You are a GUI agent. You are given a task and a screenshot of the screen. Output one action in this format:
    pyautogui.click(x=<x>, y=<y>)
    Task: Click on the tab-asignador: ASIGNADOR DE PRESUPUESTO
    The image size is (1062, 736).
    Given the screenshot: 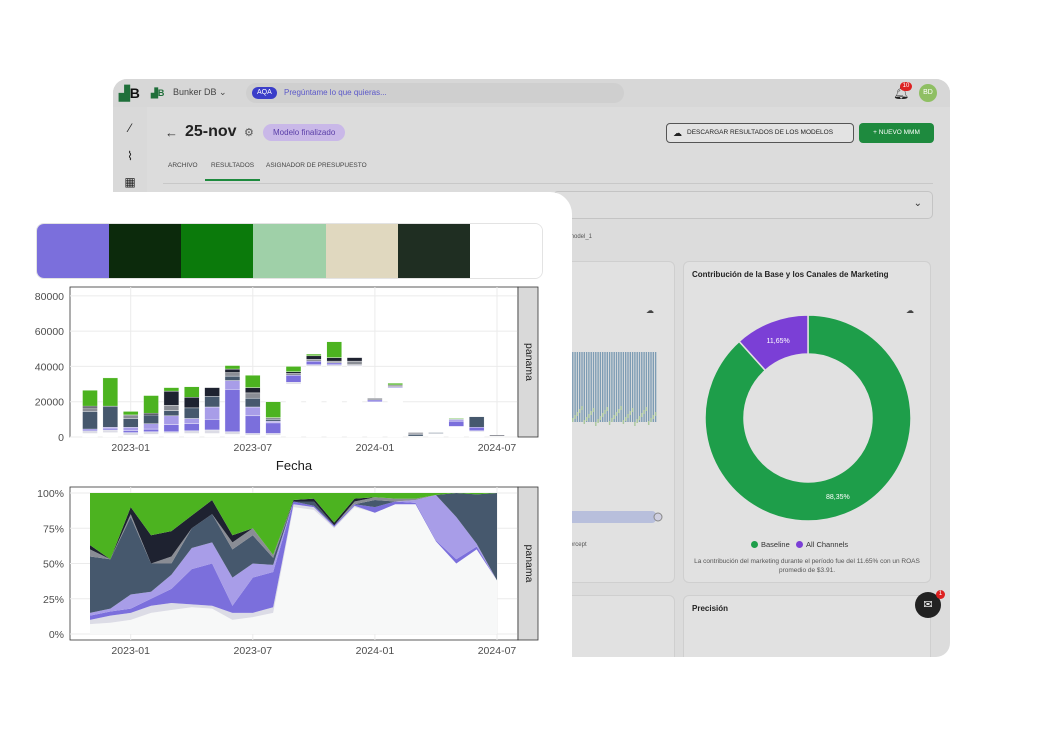 What is the action you would take?
    pyautogui.click(x=316, y=165)
    